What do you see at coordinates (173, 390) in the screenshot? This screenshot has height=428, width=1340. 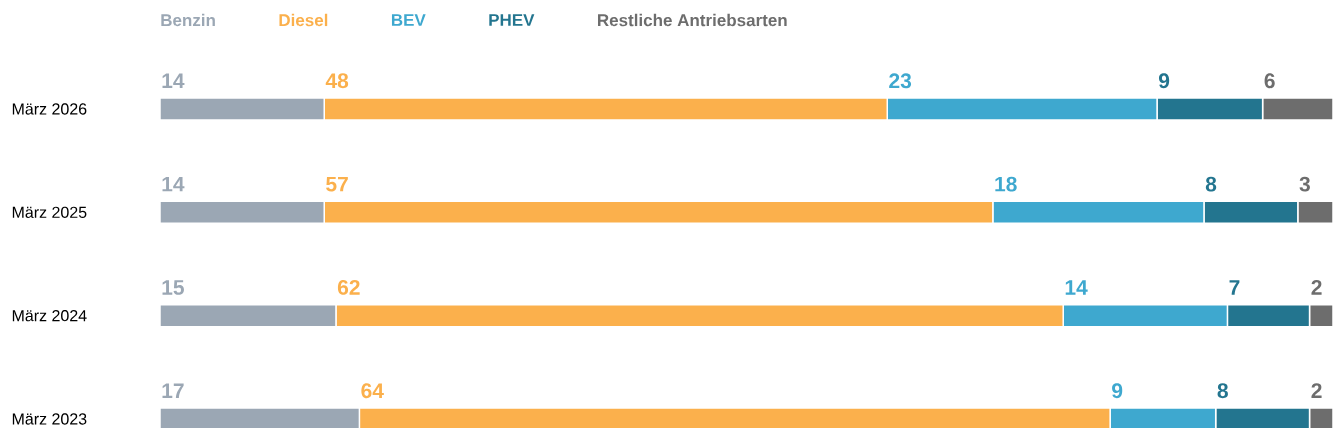 I see `data-label: 17` at bounding box center [173, 390].